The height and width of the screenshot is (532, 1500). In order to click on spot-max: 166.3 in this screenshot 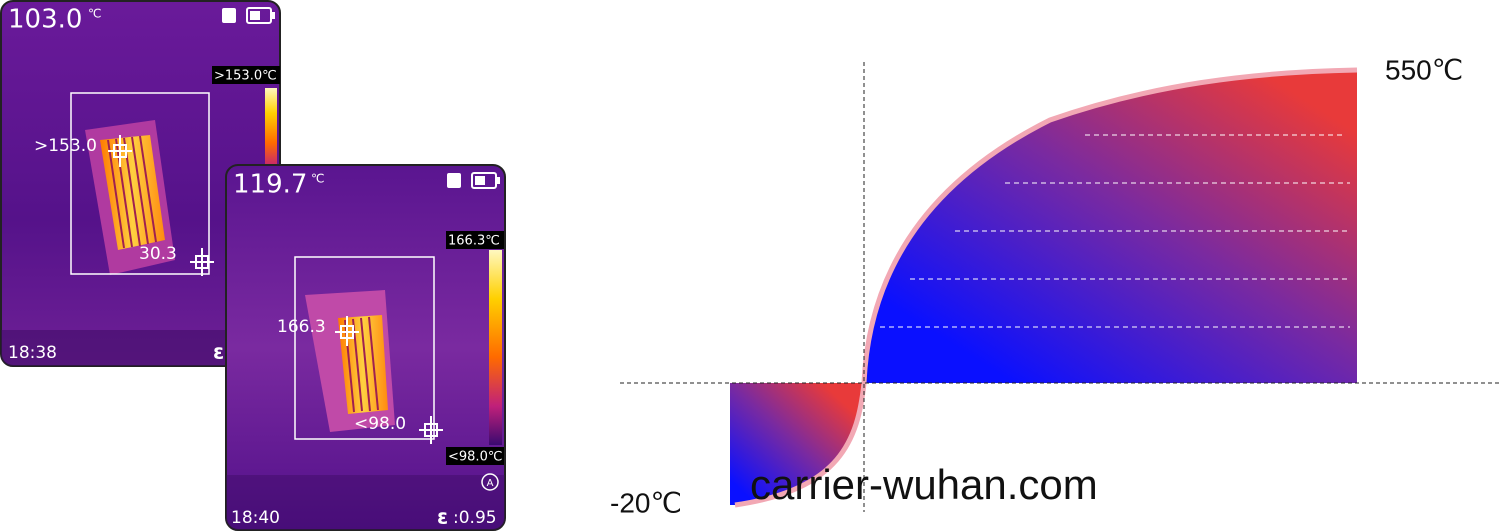, I will do `click(301, 327)`.